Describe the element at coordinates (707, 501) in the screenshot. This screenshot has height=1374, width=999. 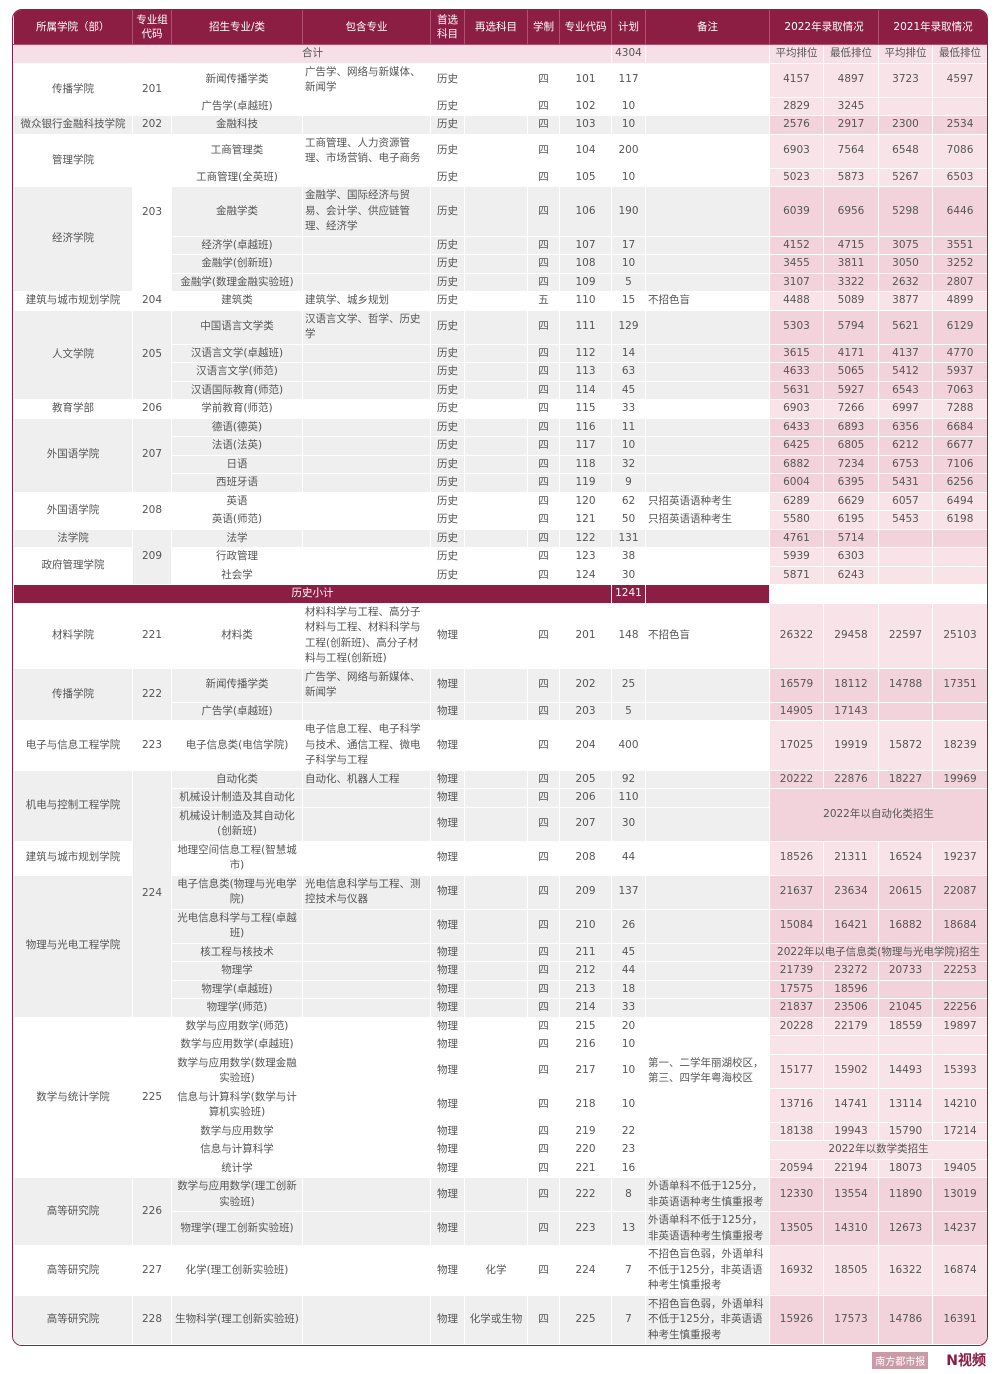
I see `note-cell: 只招英语语种考生` at that location.